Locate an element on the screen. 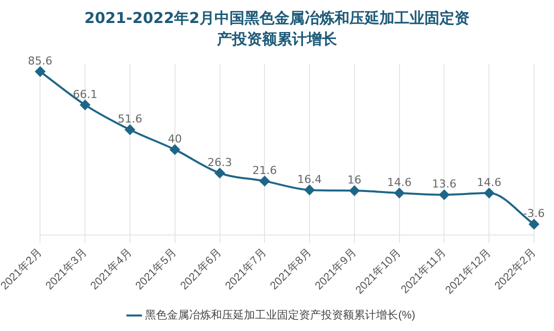 The height and width of the screenshot is (331, 554). data-label: 21.6 is located at coordinates (264, 170).